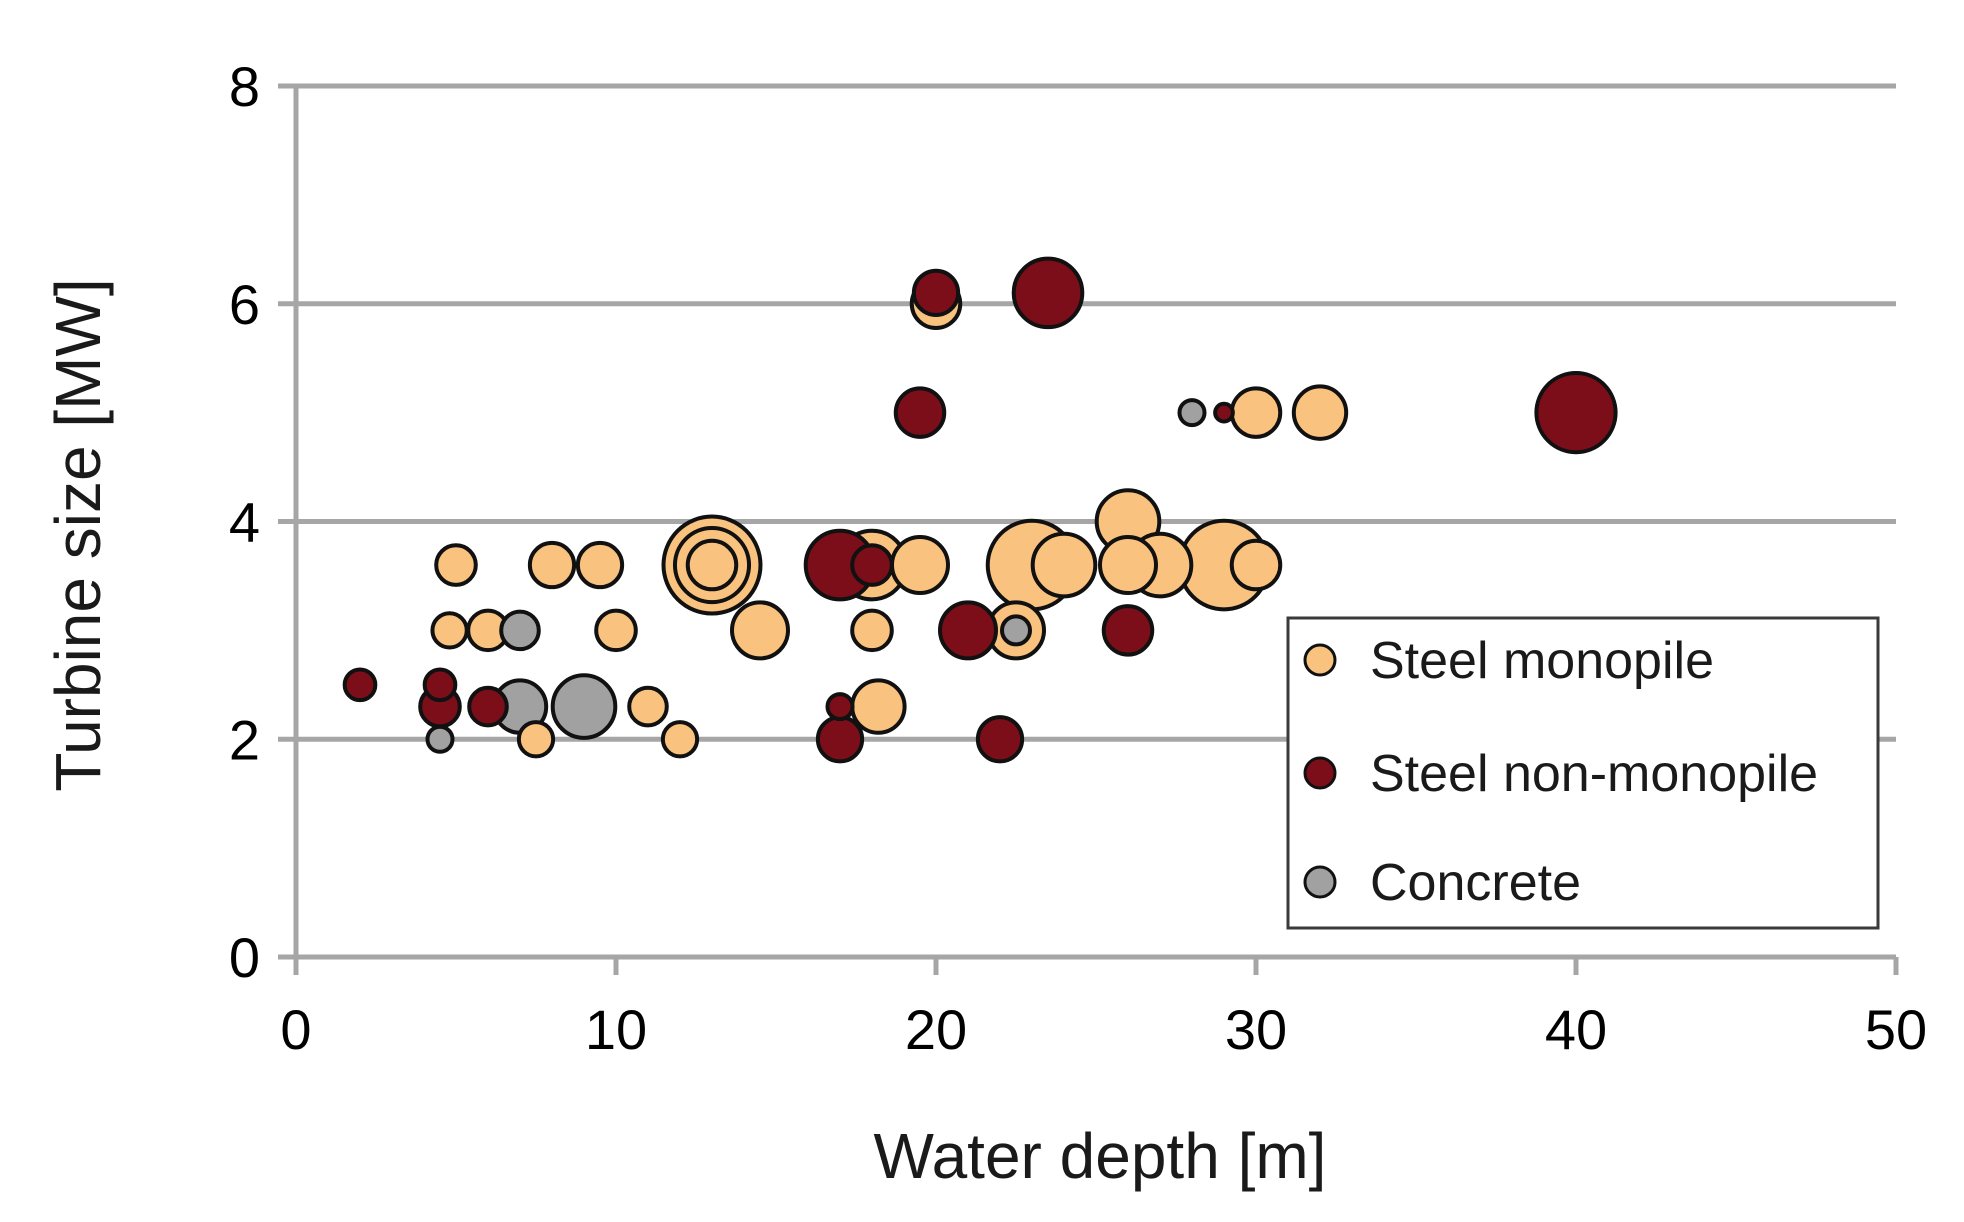 The height and width of the screenshot is (1222, 1964). I want to click on x-tick-label-20: 20, so click(936, 1029).